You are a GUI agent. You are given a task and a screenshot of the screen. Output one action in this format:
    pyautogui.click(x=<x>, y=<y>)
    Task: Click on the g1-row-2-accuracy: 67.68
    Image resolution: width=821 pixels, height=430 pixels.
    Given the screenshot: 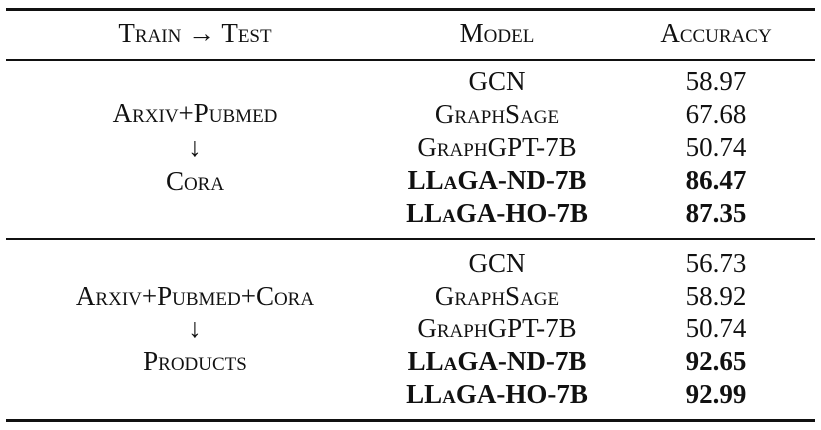 What is the action you would take?
    pyautogui.click(x=716, y=114)
    